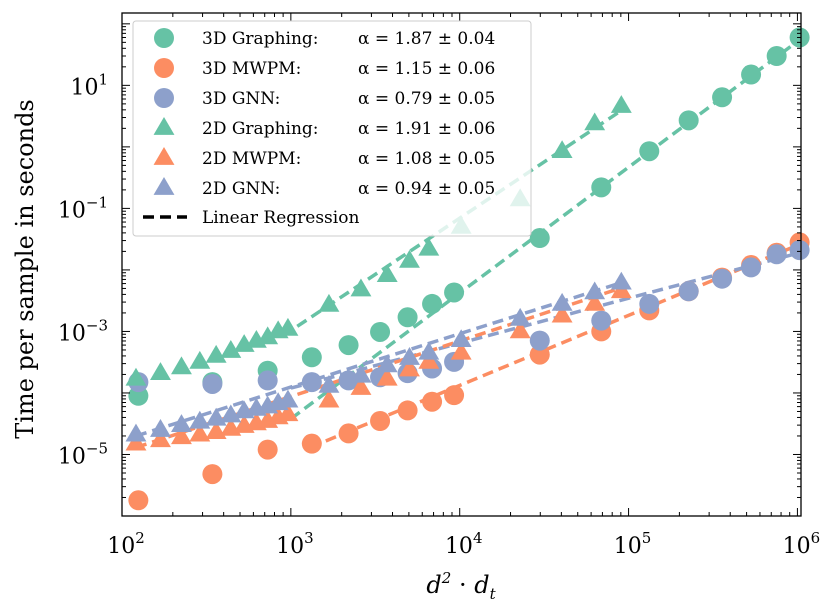 The image size is (829, 609). Describe the element at coordinates (241, 99) in the screenshot. I see `legend-series-name: 3D GNN:` at that location.